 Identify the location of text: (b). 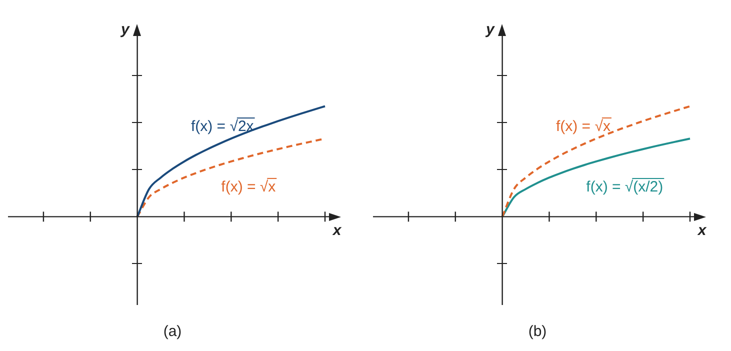
(537, 331).